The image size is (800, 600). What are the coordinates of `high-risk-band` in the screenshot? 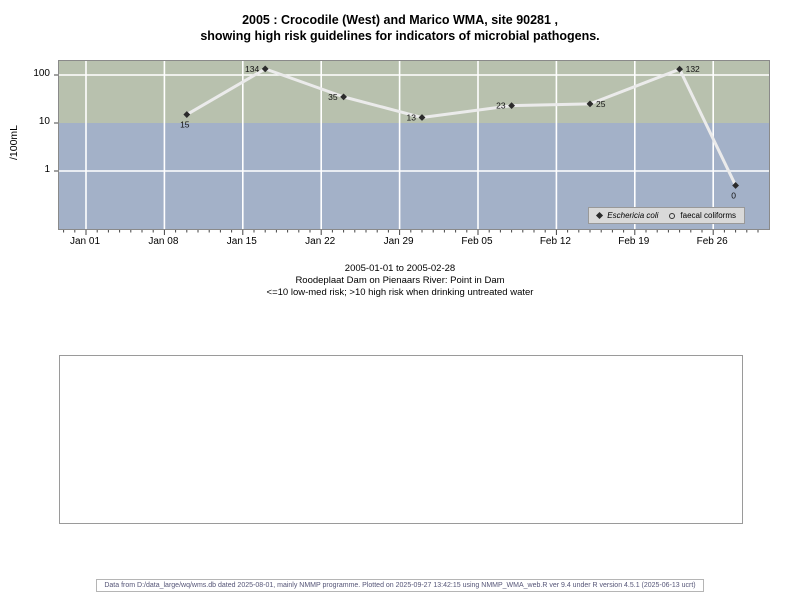 It's located at (414, 92).